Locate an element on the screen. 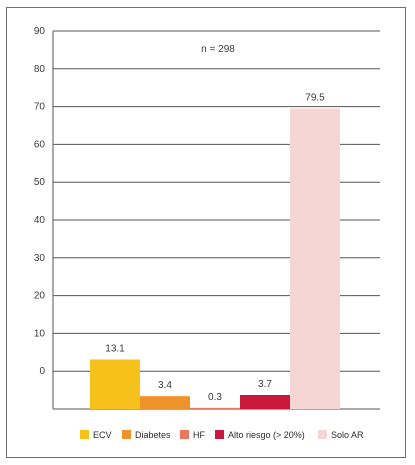 The height and width of the screenshot is (465, 415). sample-size-annotation: n = 298 is located at coordinates (218, 49).